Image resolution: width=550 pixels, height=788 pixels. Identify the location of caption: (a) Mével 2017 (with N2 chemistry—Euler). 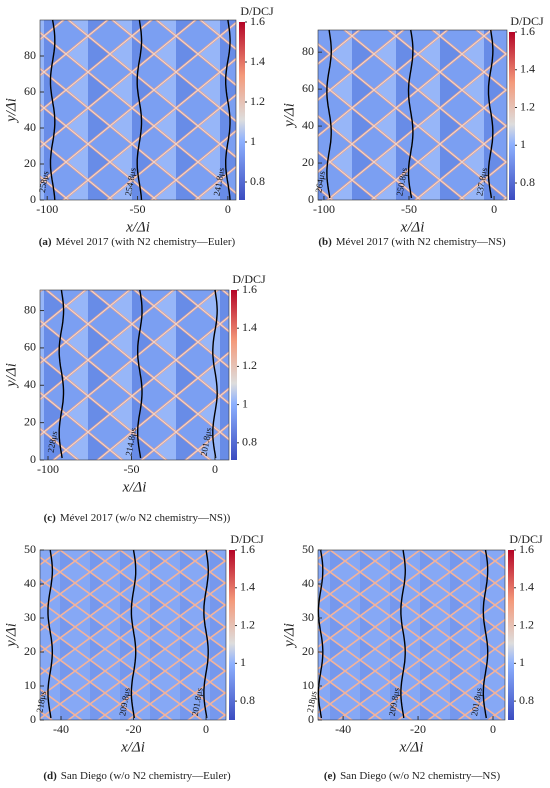
(137, 242).